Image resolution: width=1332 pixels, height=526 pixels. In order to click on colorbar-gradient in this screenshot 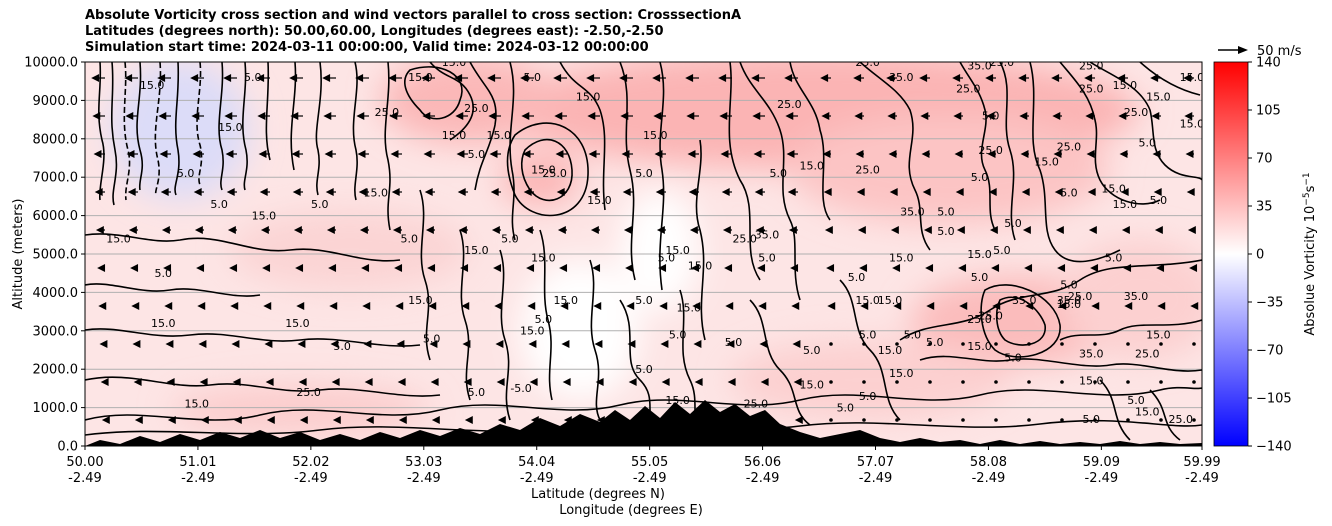, I will do `click(1231, 254)`.